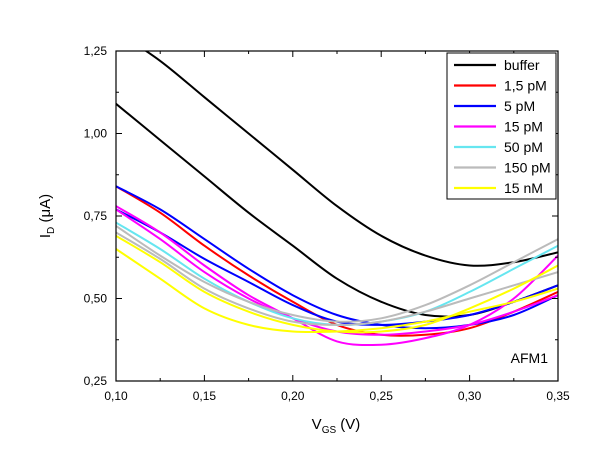 The width and height of the screenshot is (598, 458). What do you see at coordinates (470, 396) in the screenshot?
I see `x-tick-label: 0,30` at bounding box center [470, 396].